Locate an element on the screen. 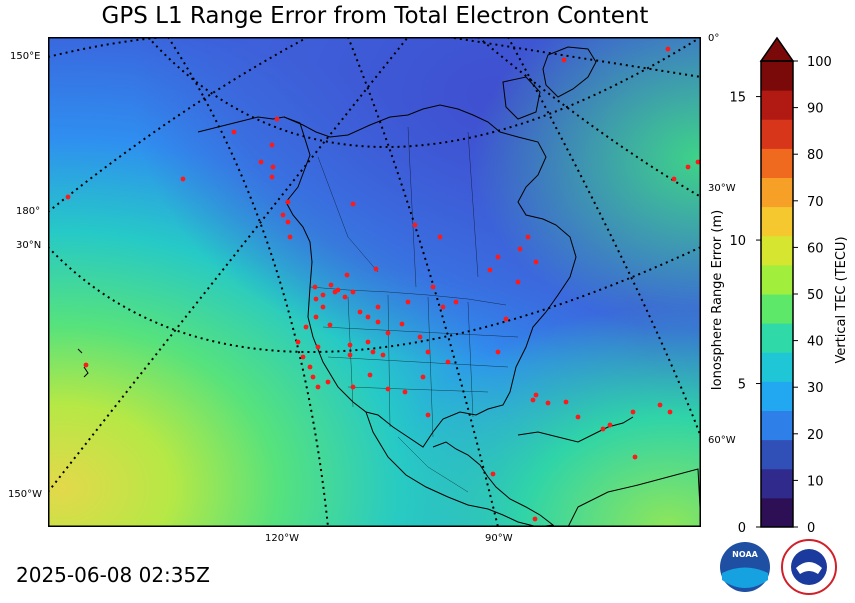  graticule-label-30n: 30°N is located at coordinates (29, 245).